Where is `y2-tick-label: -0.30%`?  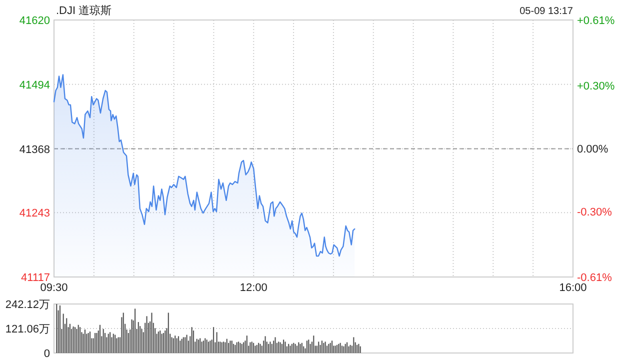
y2-tick-label: -0.30% is located at coordinates (594, 212).